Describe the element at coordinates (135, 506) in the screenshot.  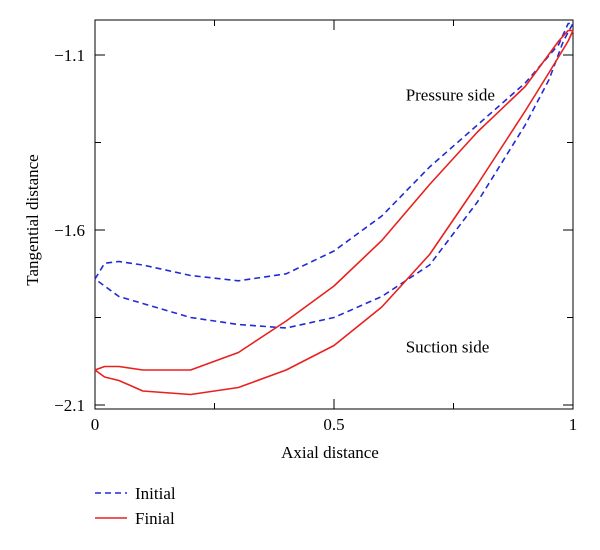
I see `legend: Initial Finial` at that location.